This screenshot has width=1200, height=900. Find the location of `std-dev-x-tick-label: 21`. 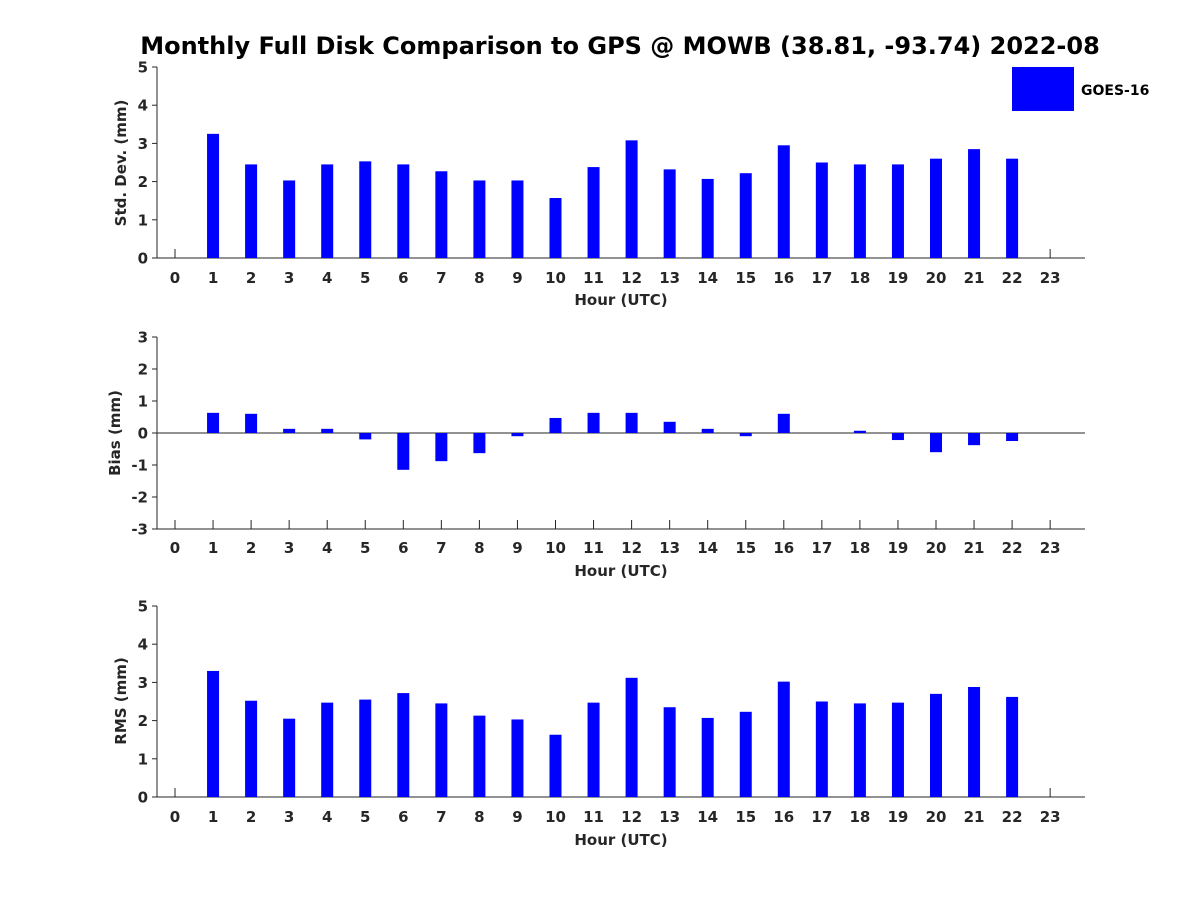

std-dev-x-tick-label: 21 is located at coordinates (974, 278).